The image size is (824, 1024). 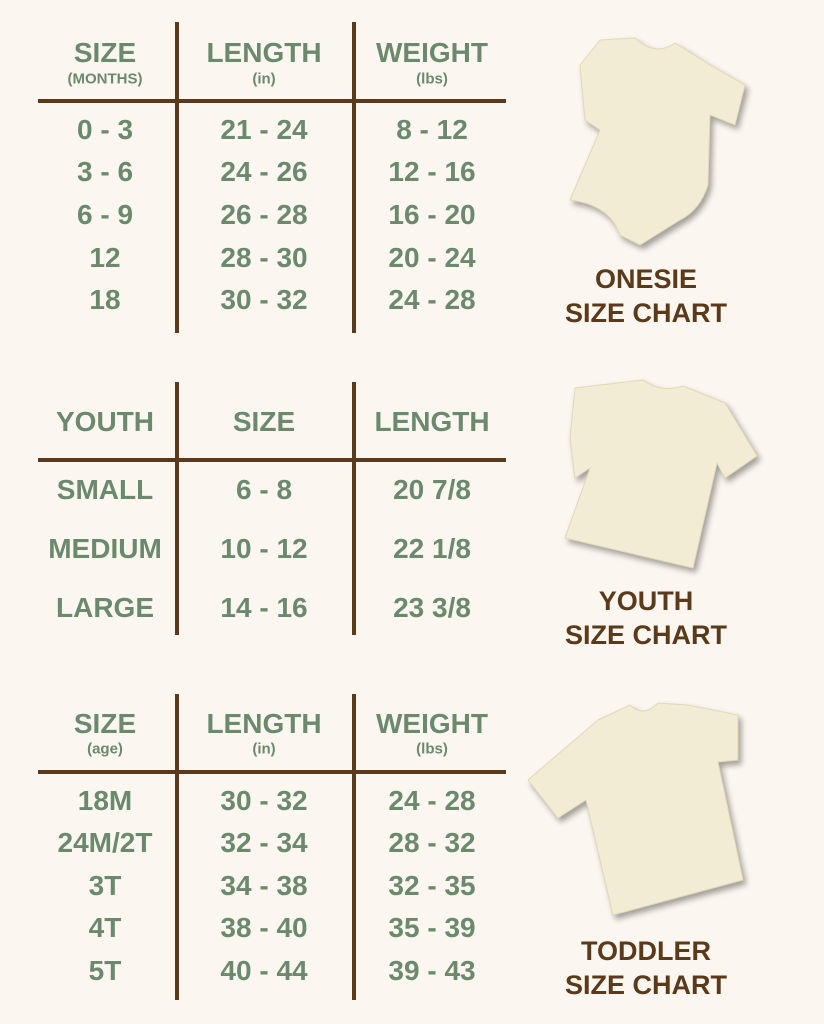 What do you see at coordinates (264, 607) in the screenshot?
I see `table-cell: 14 - 16` at bounding box center [264, 607].